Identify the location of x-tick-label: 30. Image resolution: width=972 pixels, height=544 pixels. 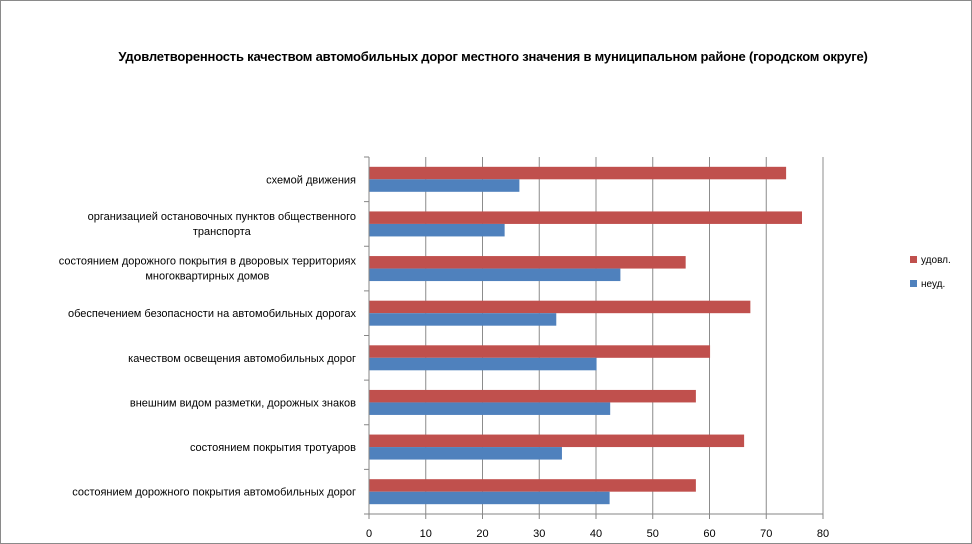
(539, 534).